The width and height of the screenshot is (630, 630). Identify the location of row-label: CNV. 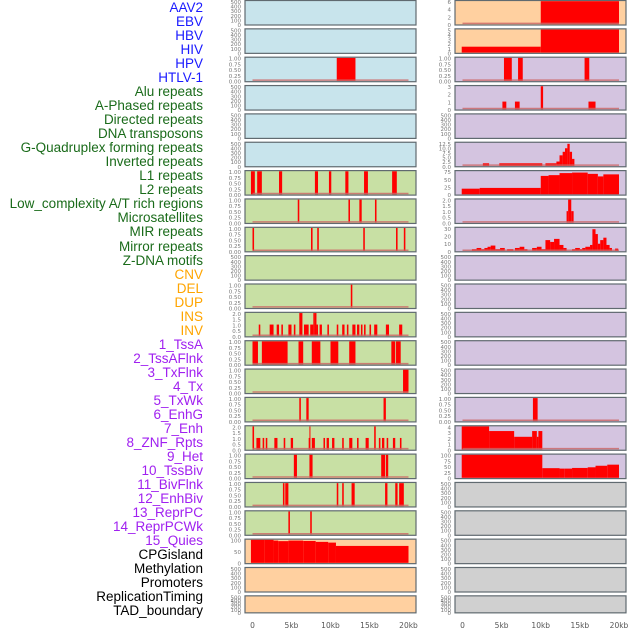
(188, 274).